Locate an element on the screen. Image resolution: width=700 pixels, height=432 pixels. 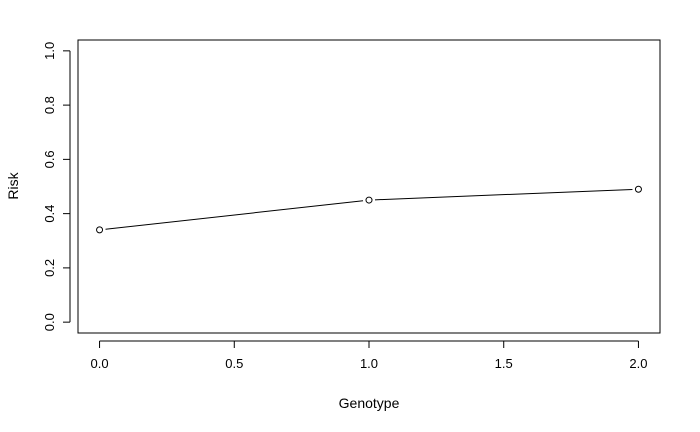
y-tick-label: 0.4 is located at coordinates (49, 214).